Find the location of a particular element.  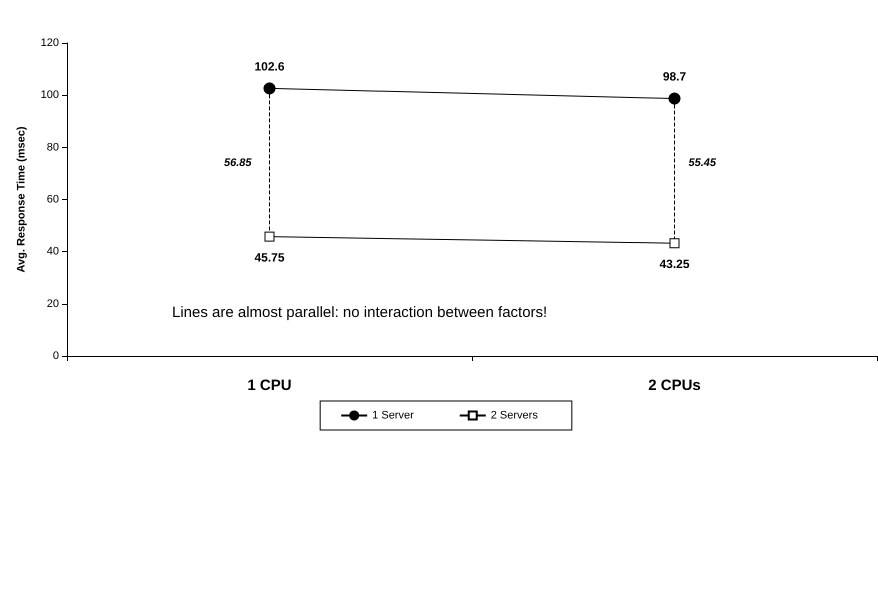

annotation: 55.45 is located at coordinates (702, 162).